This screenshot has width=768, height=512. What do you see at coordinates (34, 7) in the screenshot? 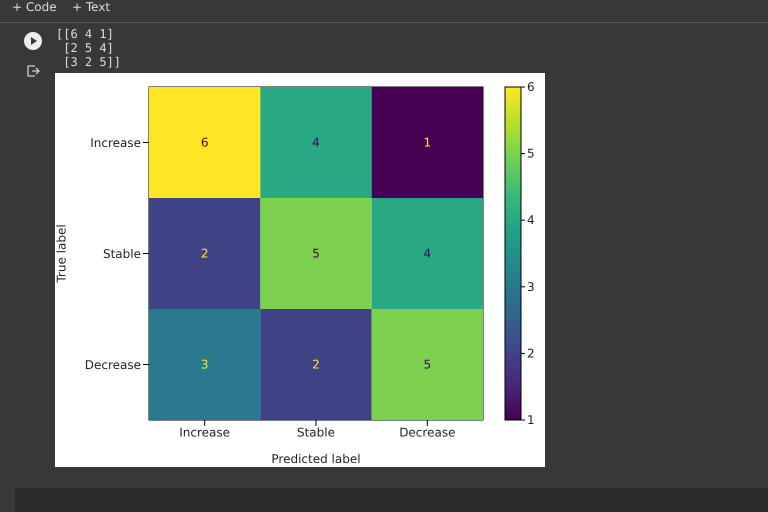
I see `text: + Code` at bounding box center [34, 7].